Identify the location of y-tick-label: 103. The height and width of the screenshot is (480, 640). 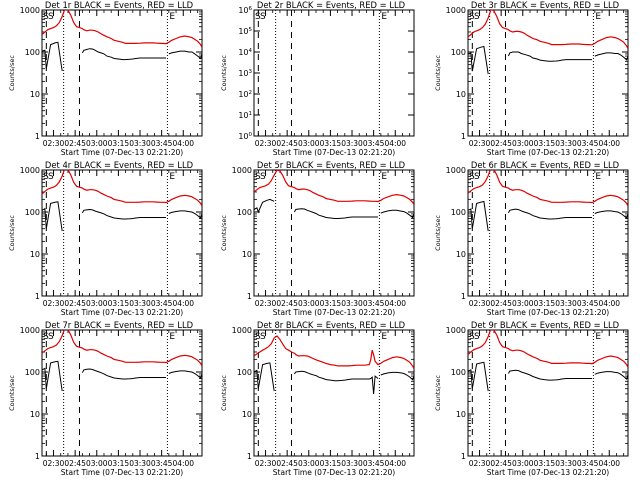
(245, 73).